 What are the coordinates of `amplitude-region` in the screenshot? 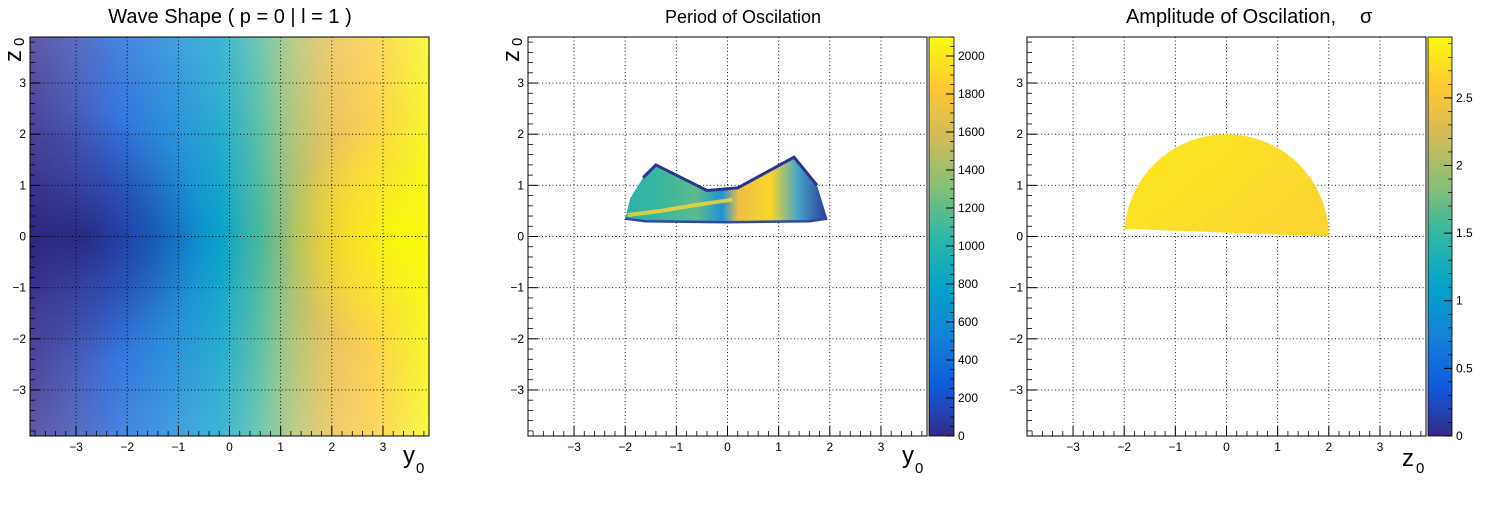 It's located at (1226, 185).